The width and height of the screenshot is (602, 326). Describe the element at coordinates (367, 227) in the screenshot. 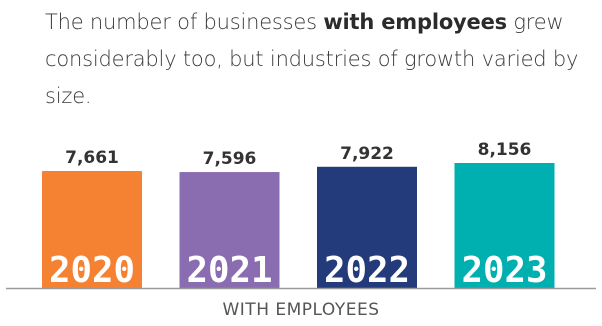

I see `bar-2022` at that location.